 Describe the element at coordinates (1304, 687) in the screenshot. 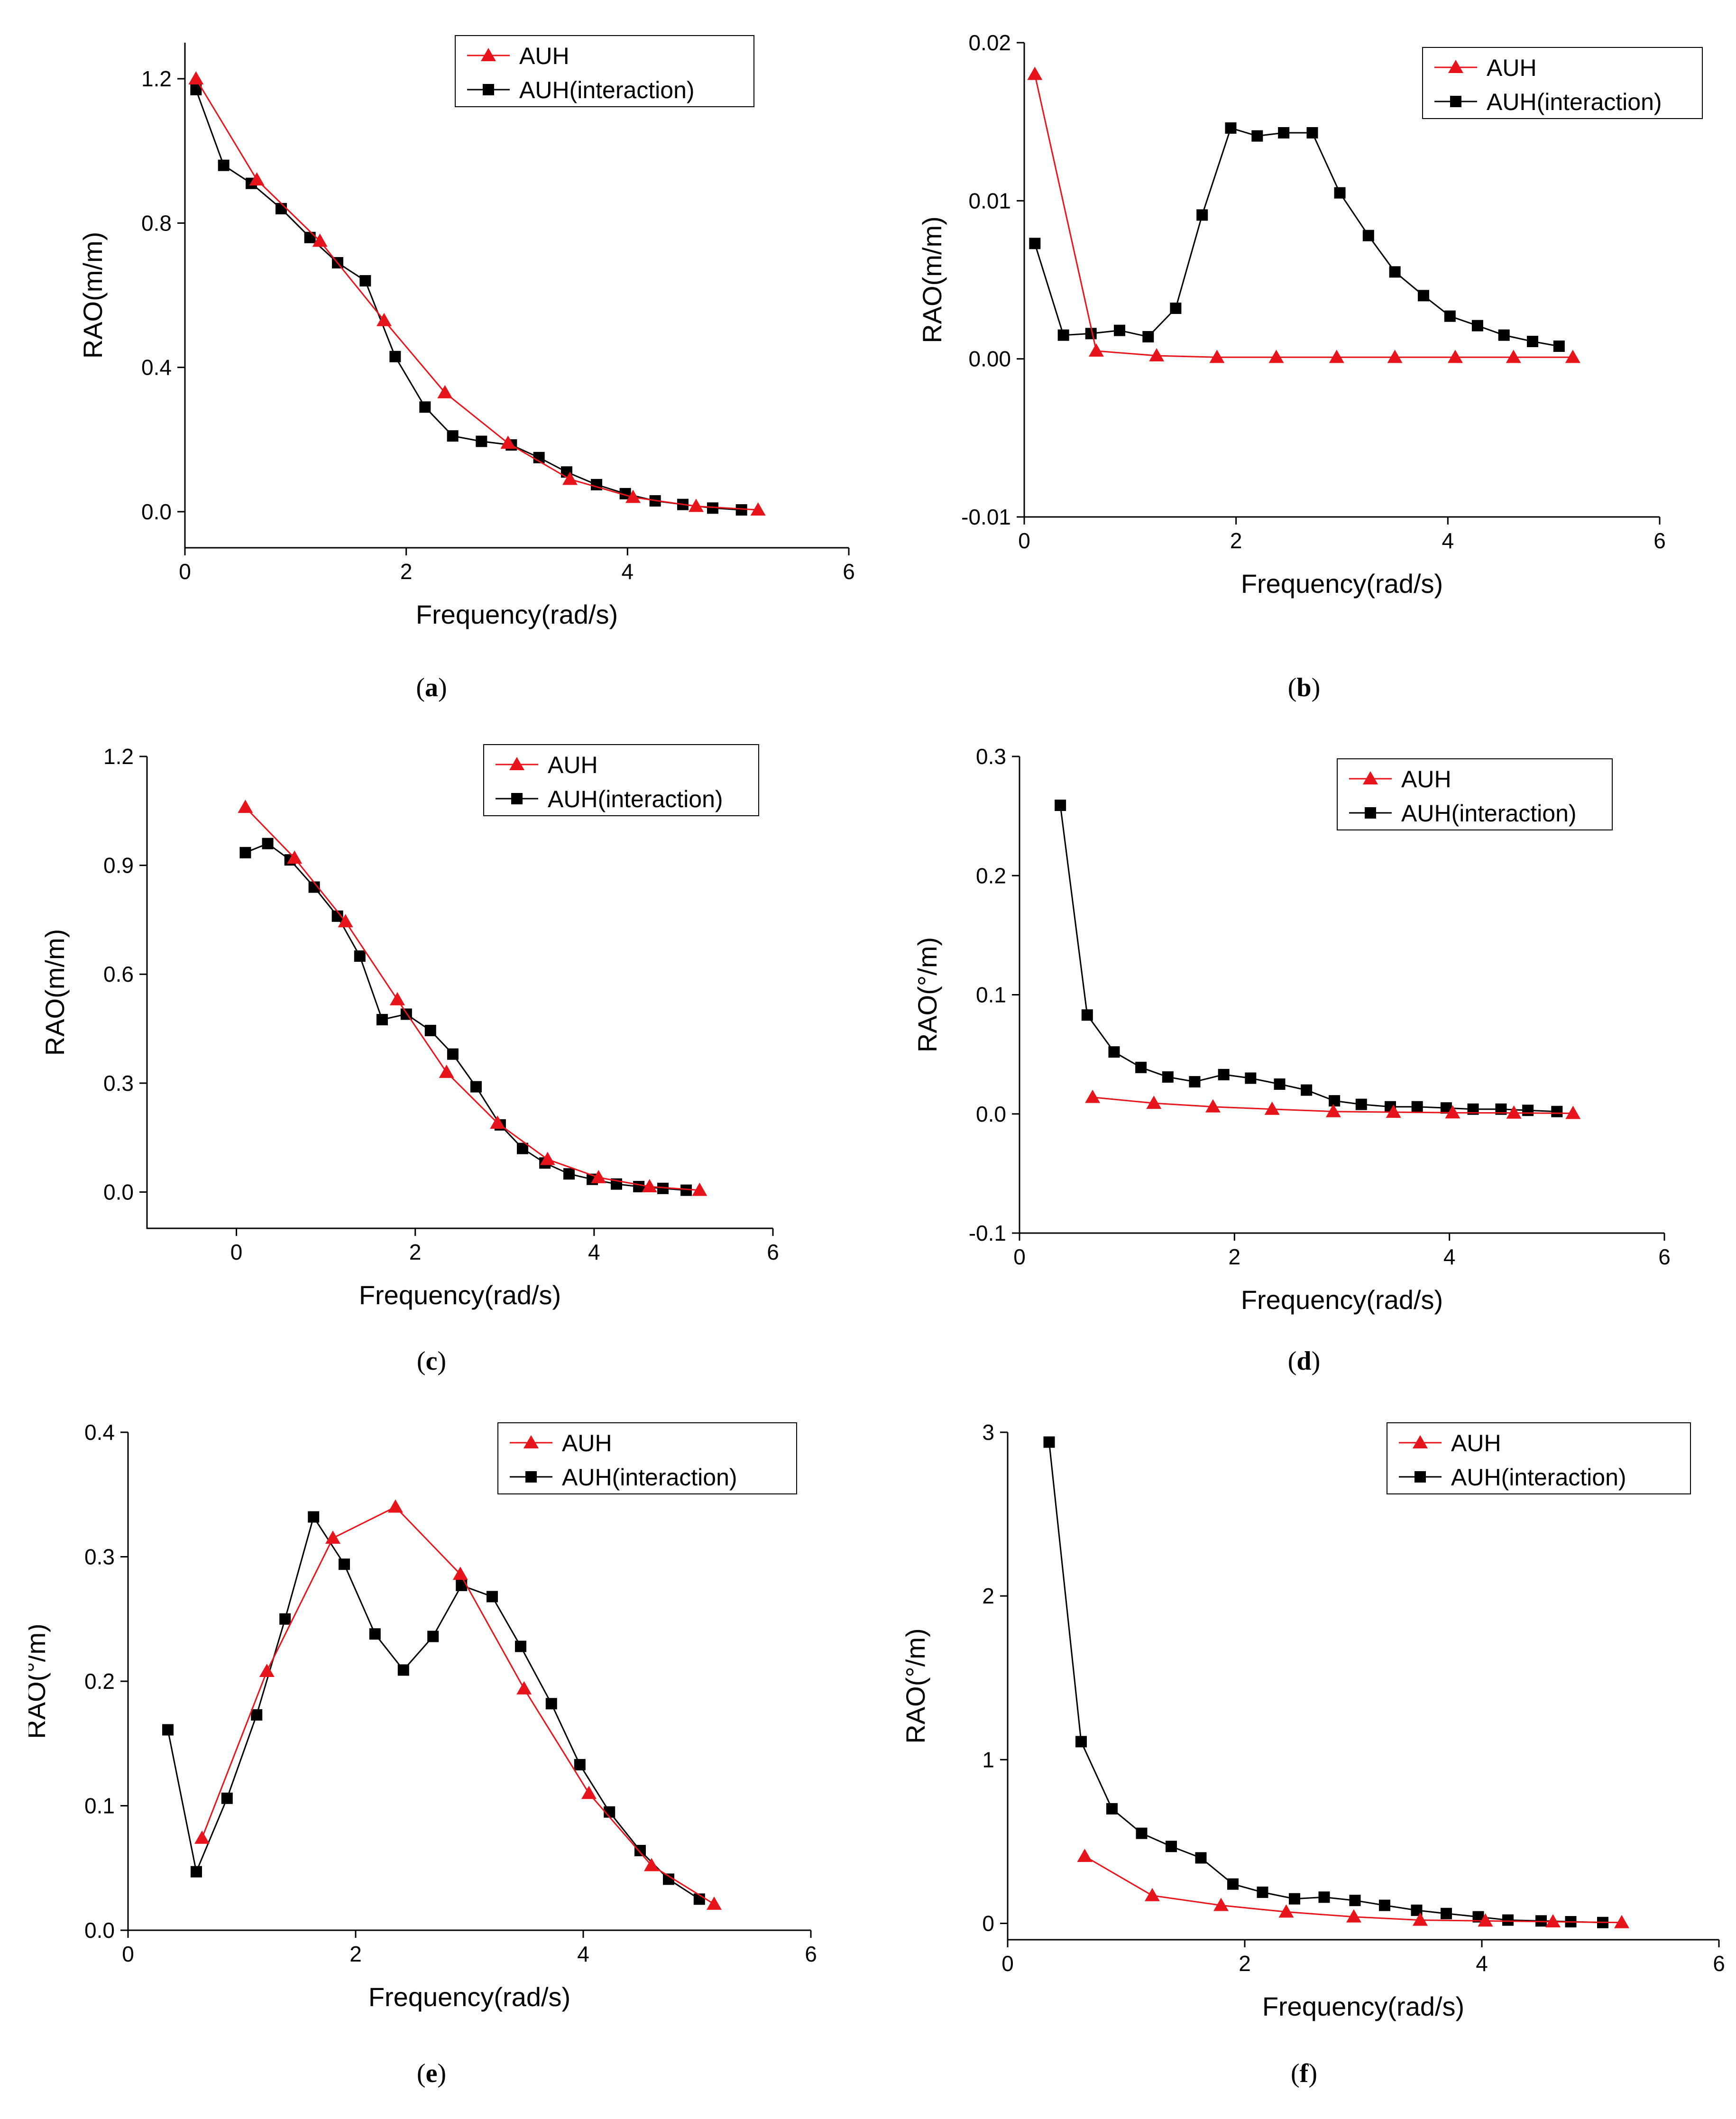

I see `caption-b: (b)` at that location.